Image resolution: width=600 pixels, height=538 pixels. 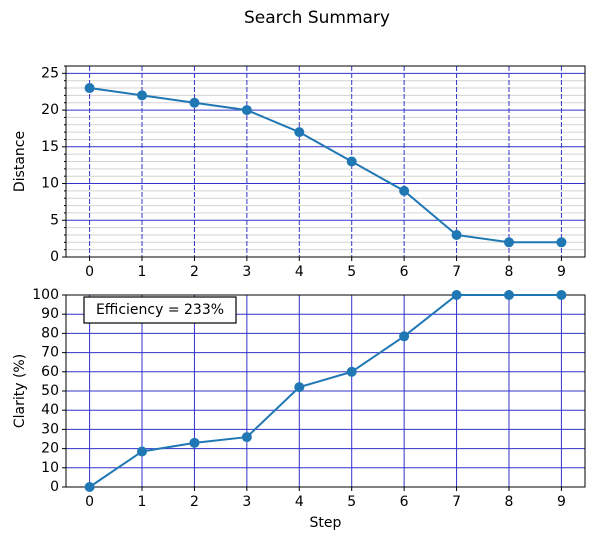 I want to click on y-tick-label: 50, so click(x=50, y=391).